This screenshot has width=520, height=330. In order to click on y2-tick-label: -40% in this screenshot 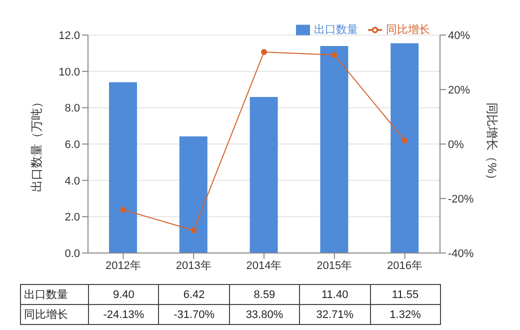, I will do `click(461, 254)`.